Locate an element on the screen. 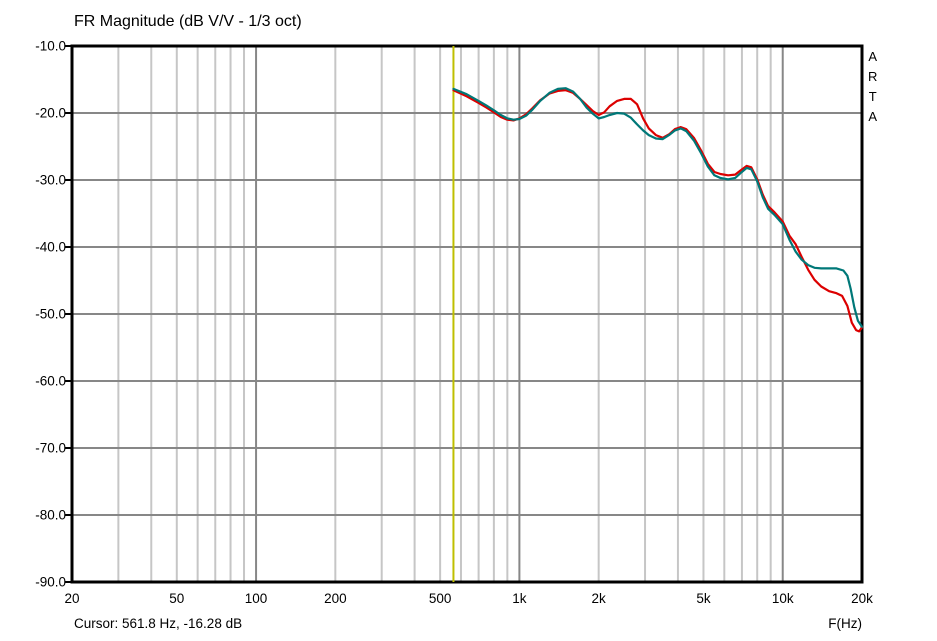  page-title: FR Magnitude (dB V/V - 1/3 oct) is located at coordinates (188, 21).